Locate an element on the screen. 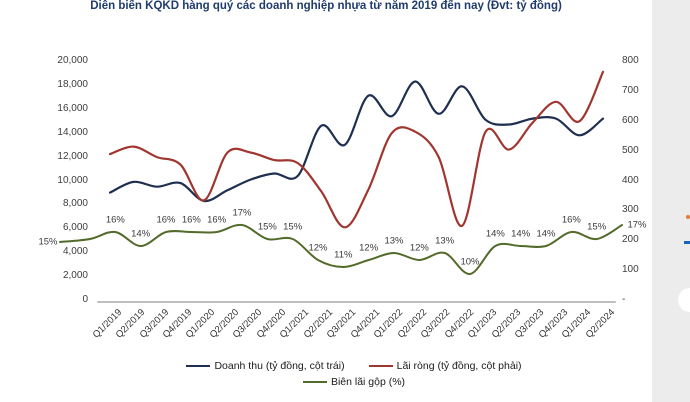 This screenshot has height=402, width=690. left-axis-tick: 6,000 is located at coordinates (75, 228).